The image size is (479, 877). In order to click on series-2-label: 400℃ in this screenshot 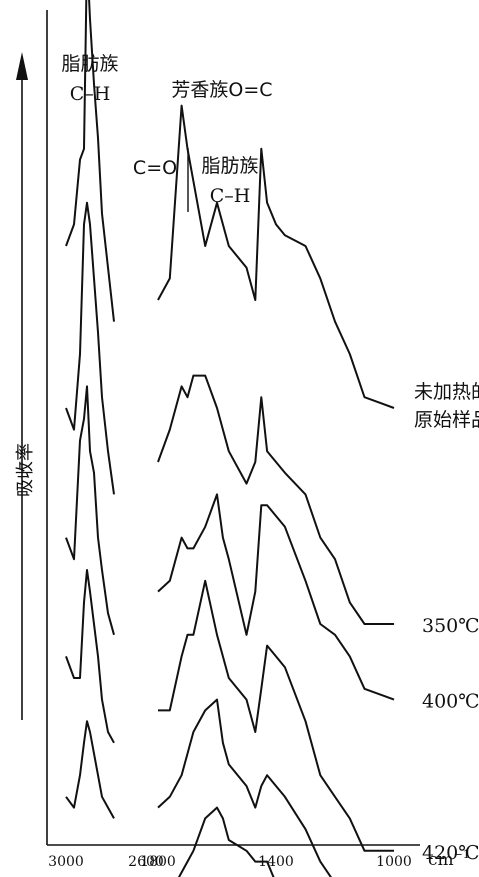, I will do `click(450, 702)`.